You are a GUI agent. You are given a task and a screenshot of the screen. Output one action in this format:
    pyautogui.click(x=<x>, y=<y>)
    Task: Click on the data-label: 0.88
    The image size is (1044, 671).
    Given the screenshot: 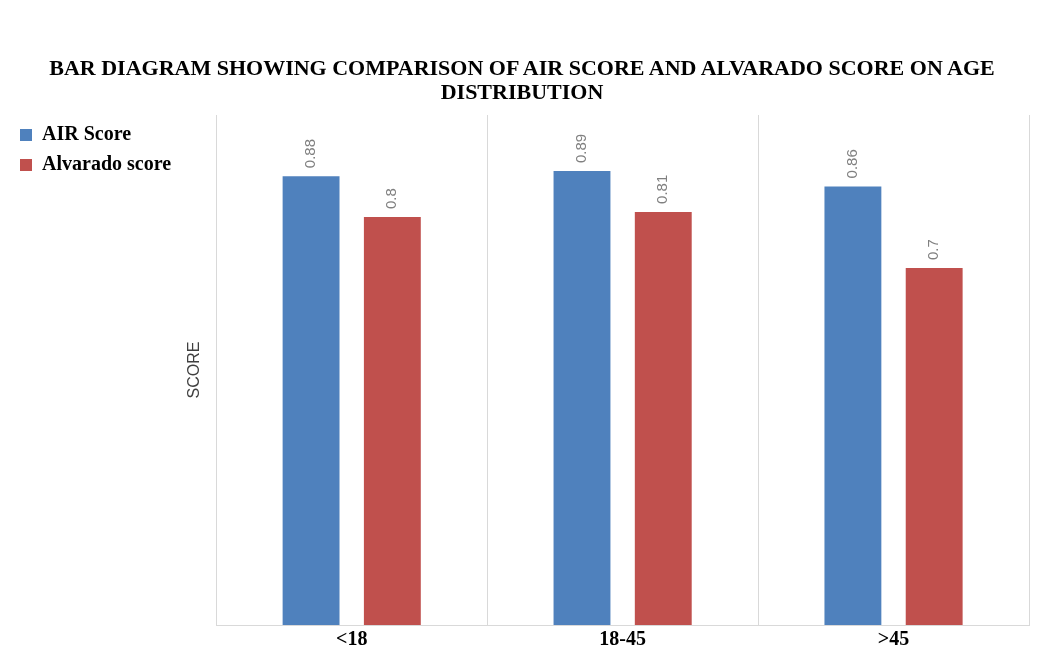 What is the action you would take?
    pyautogui.click(x=310, y=154)
    